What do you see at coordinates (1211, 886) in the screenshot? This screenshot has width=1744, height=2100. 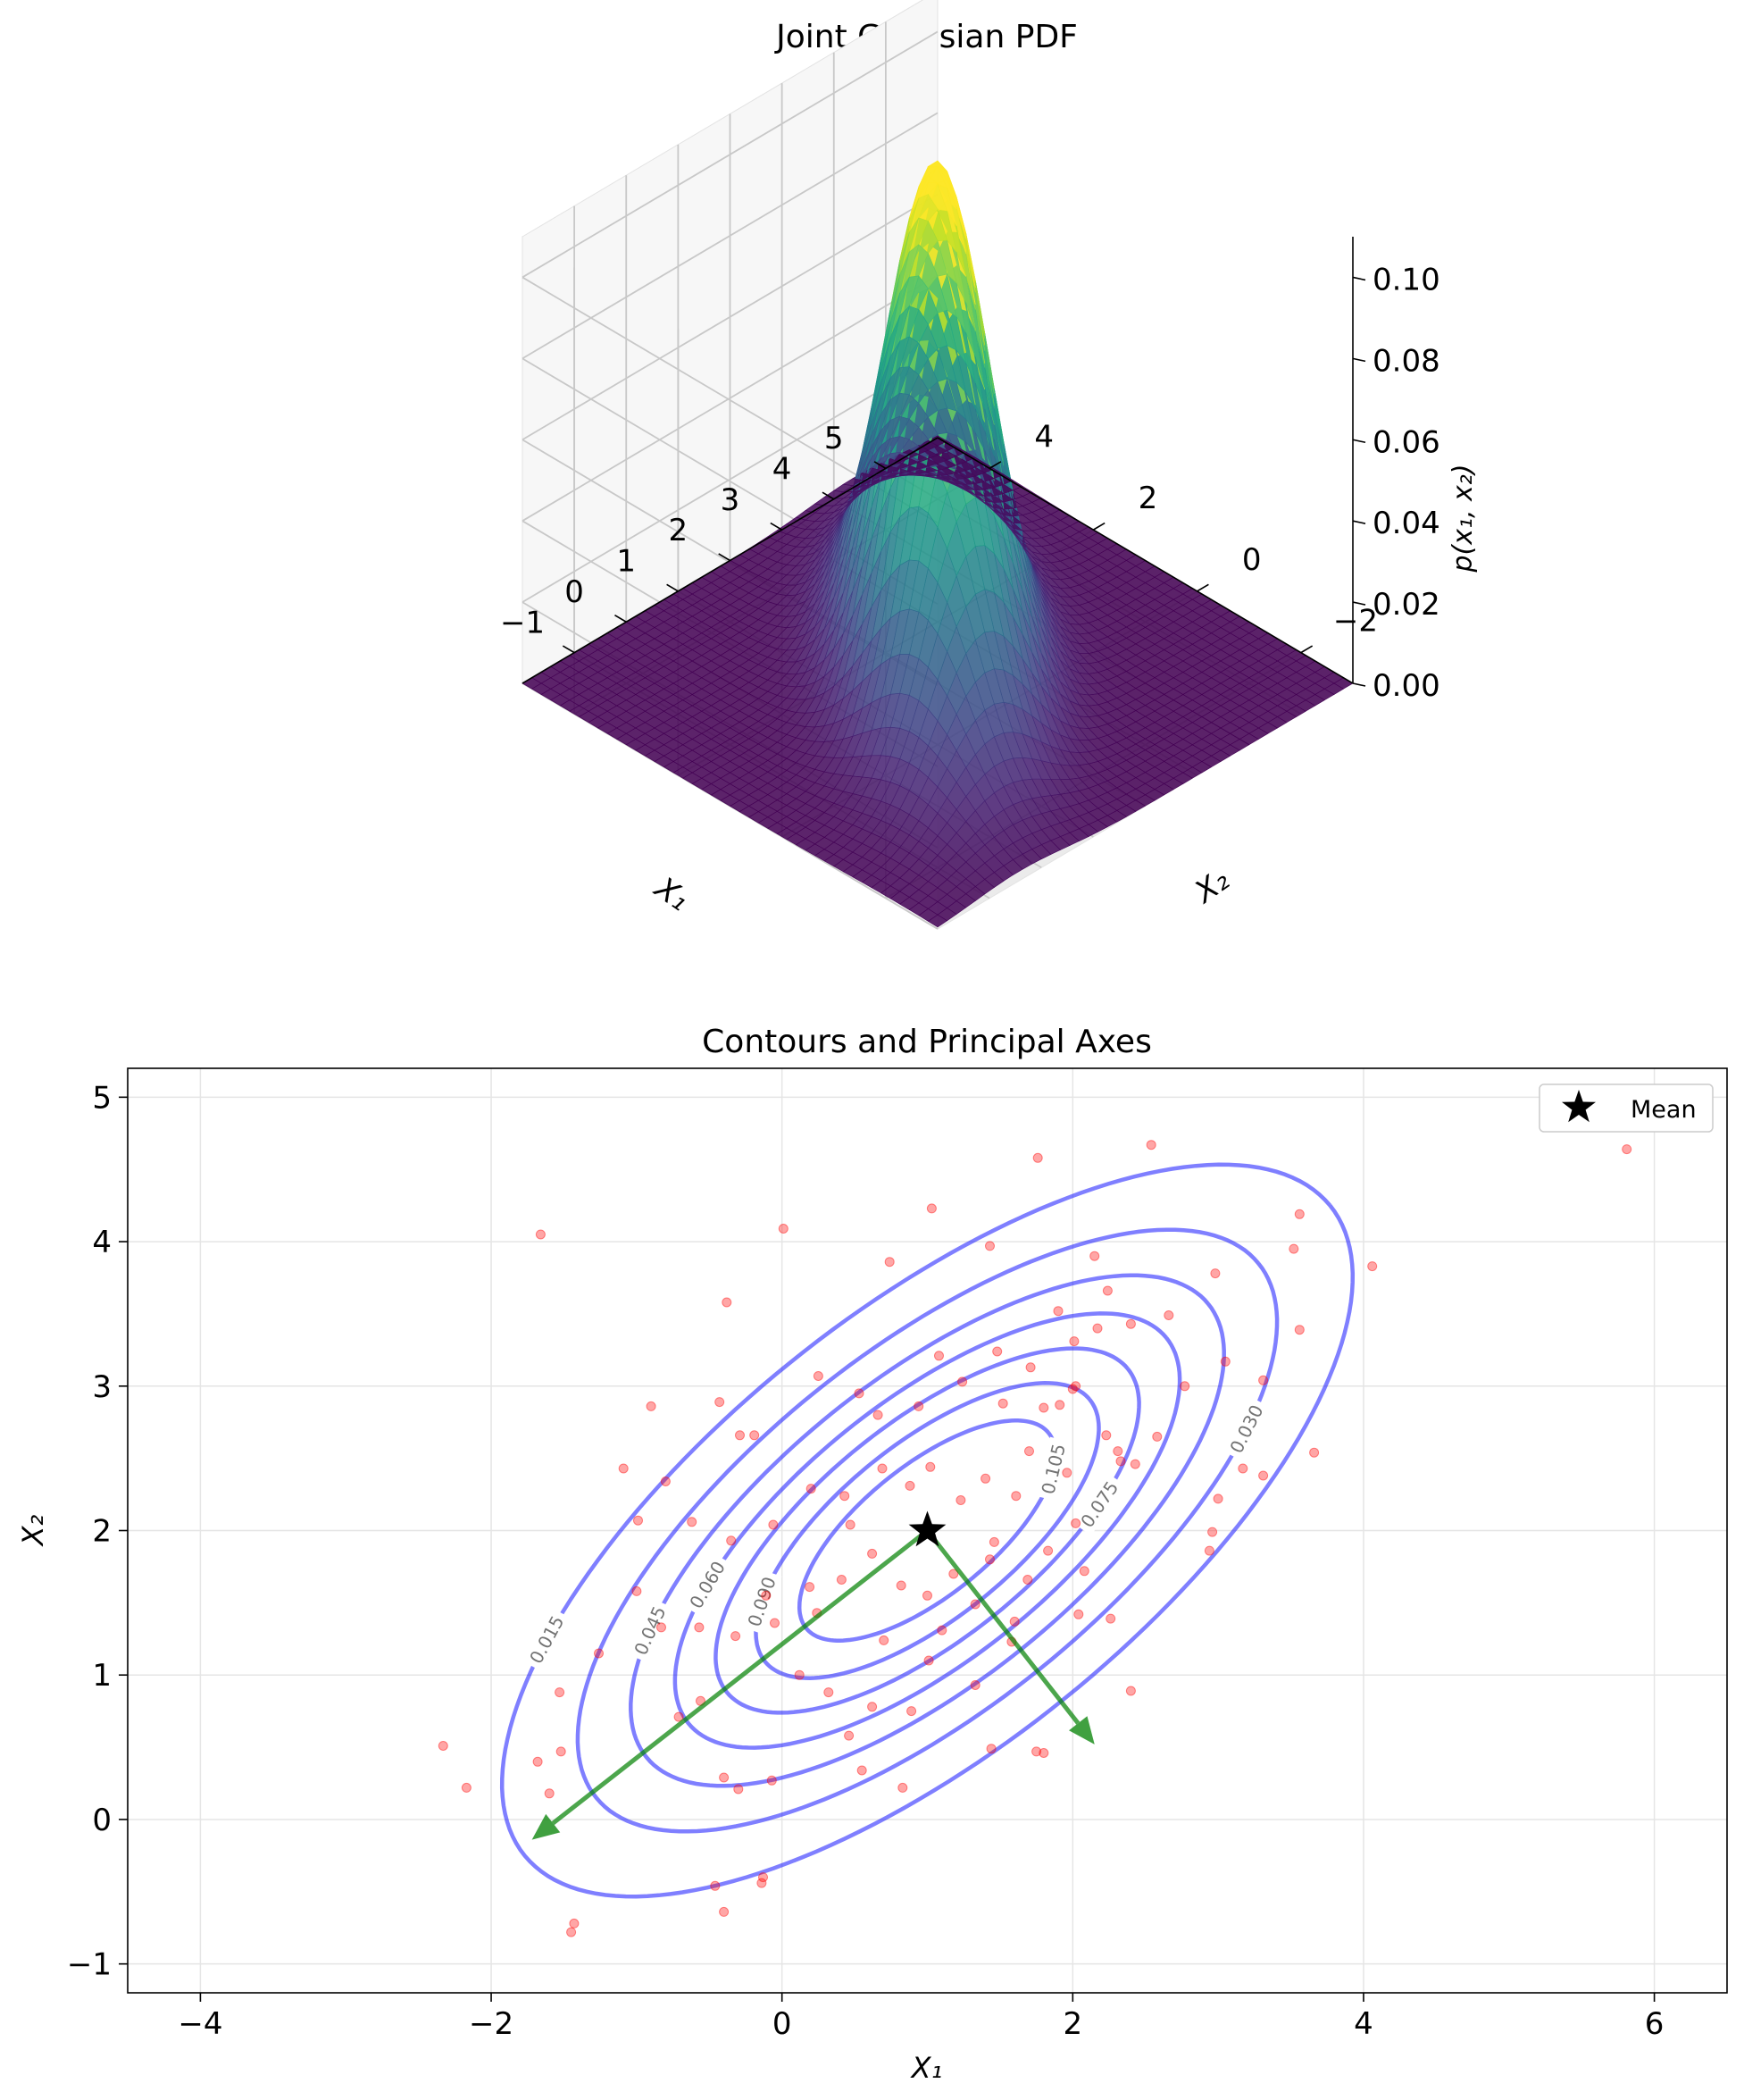 I see `surface-y-axis-label: X₂` at bounding box center [1211, 886].